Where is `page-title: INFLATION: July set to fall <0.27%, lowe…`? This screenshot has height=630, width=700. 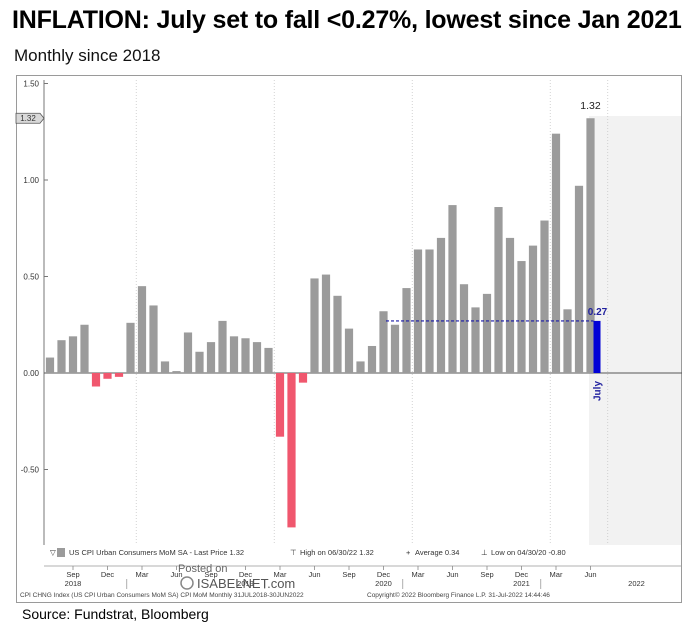
page-title: INFLATION: July set to fall <0.27%, lowe… is located at coordinates (347, 20).